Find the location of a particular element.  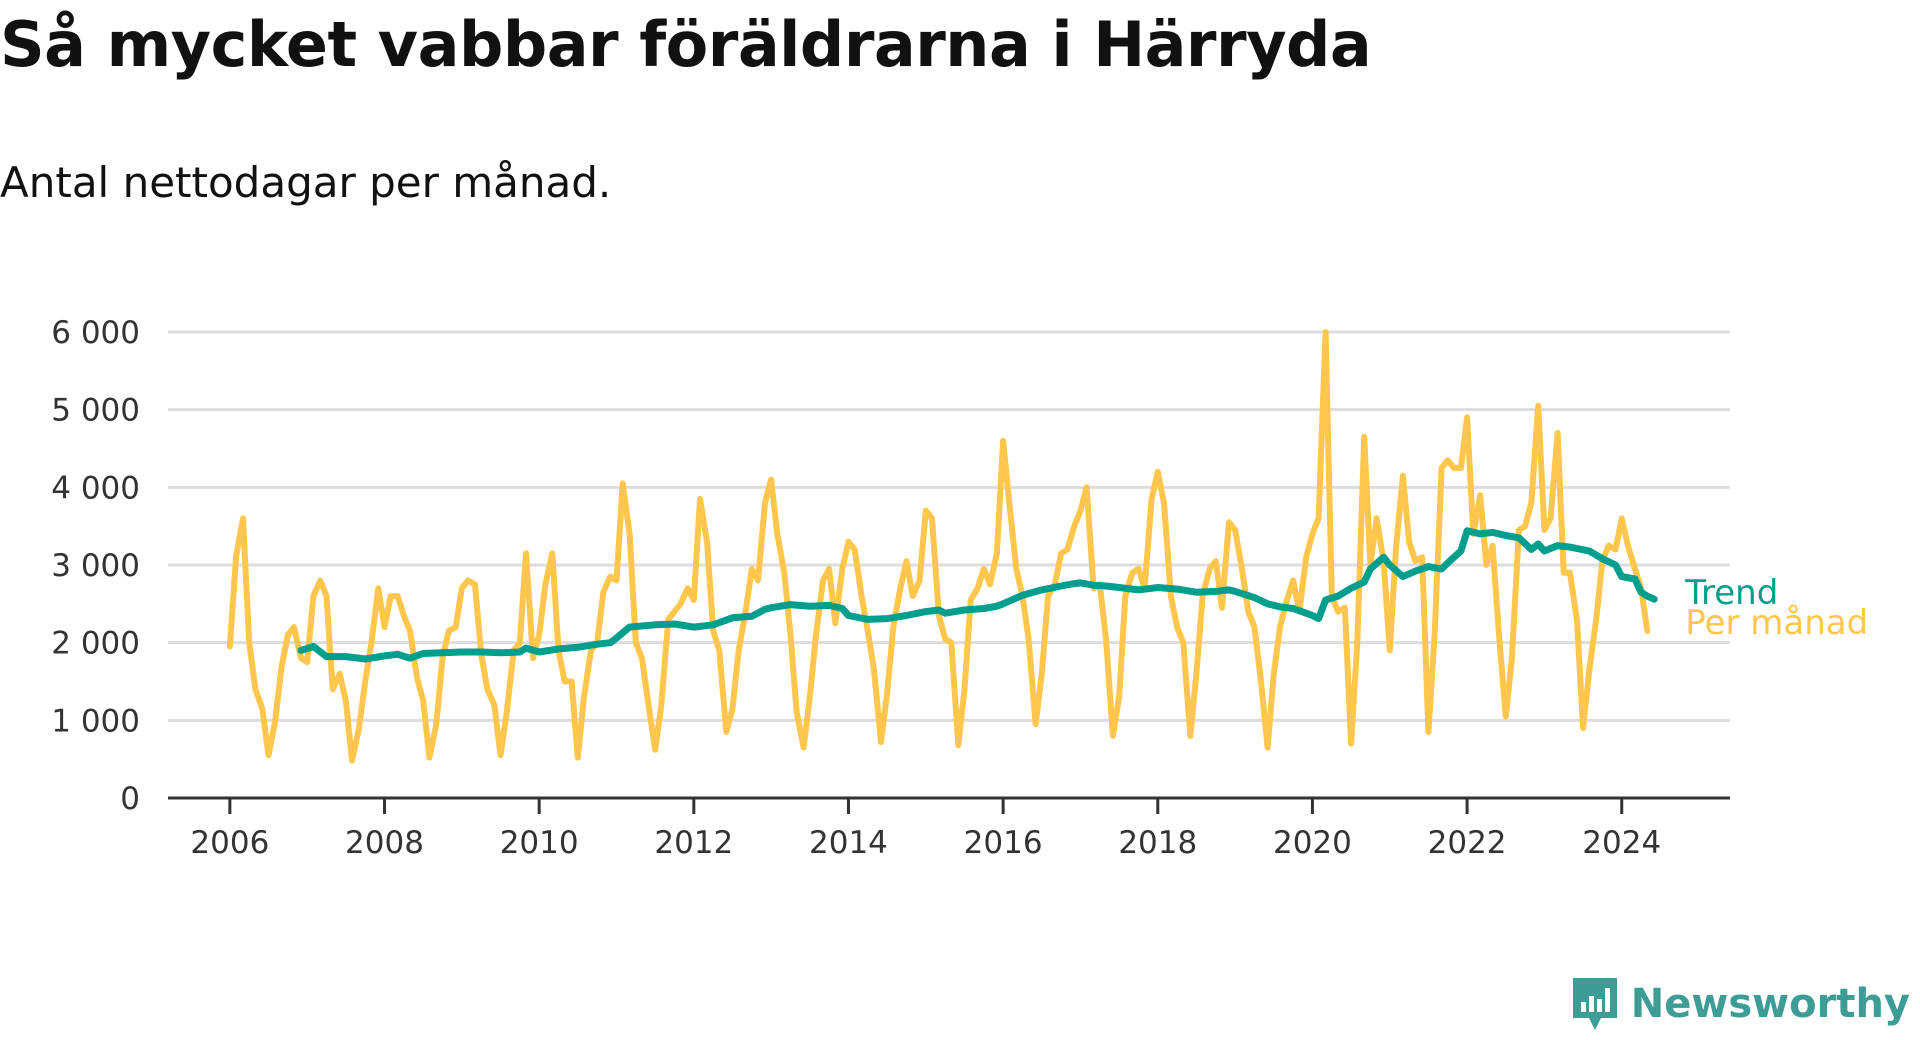

y-axis: 0 1 000 2 000 3 000 4 000 5 000 6 000 is located at coordinates (95, 566).